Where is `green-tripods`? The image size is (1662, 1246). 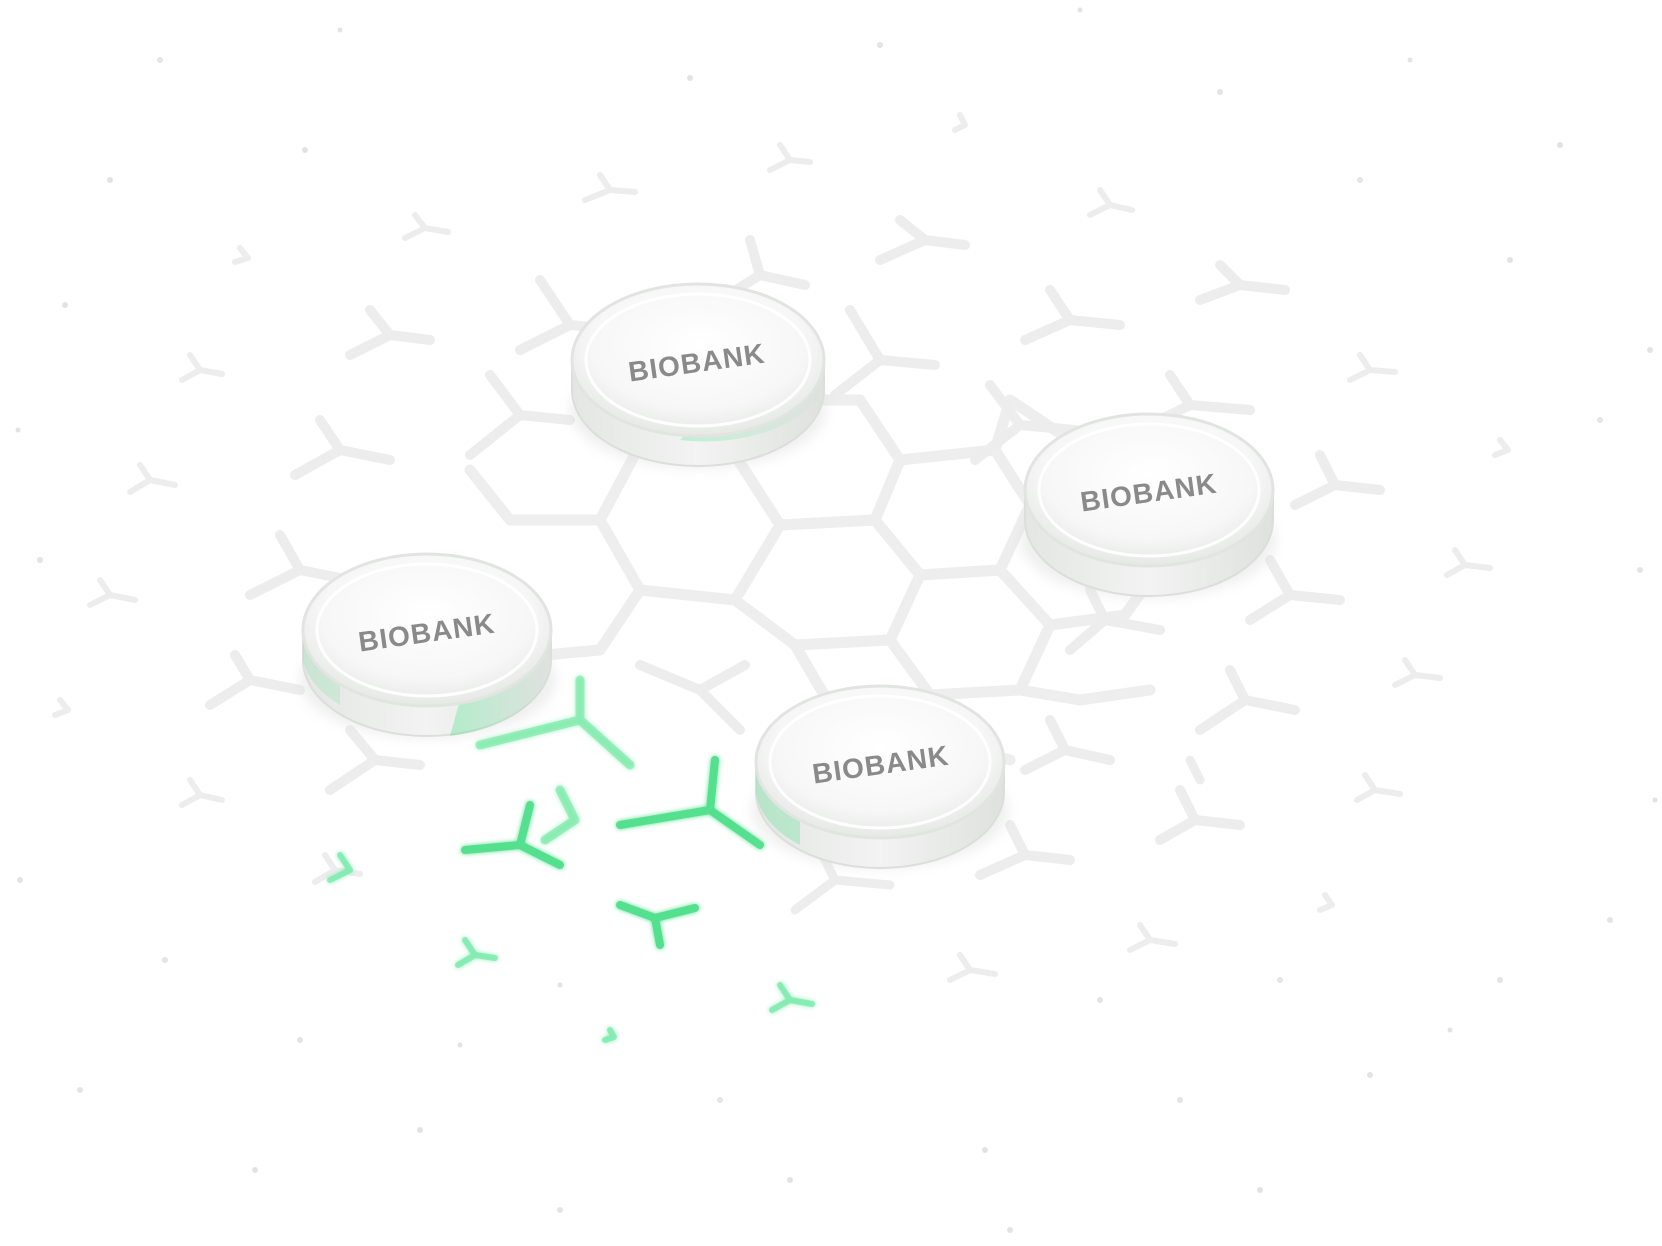
green-tripods is located at coordinates (571, 859).